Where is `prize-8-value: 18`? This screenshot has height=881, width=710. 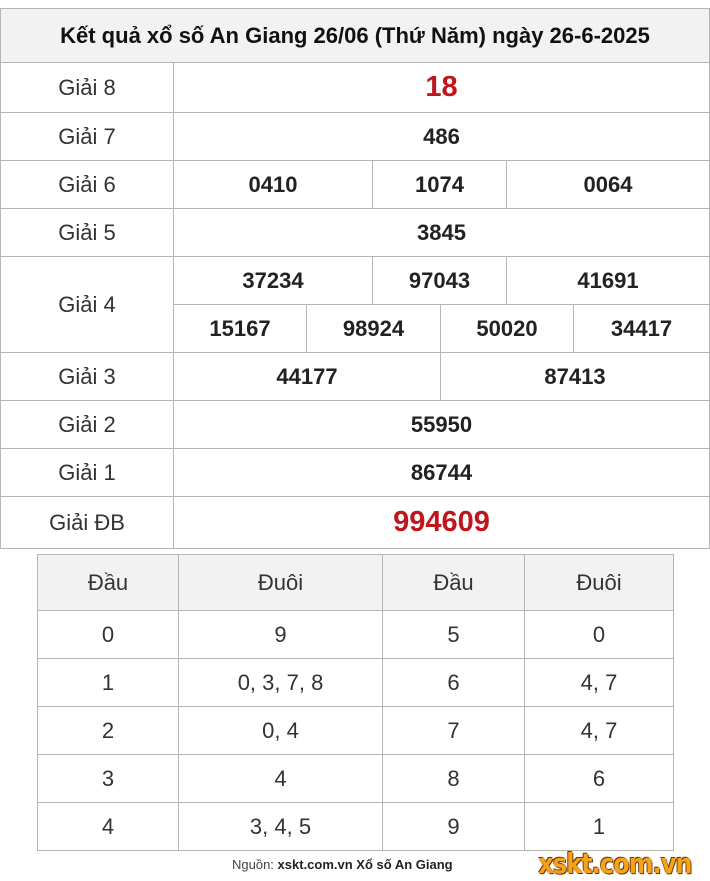 prize-8-value: 18 is located at coordinates (441, 87).